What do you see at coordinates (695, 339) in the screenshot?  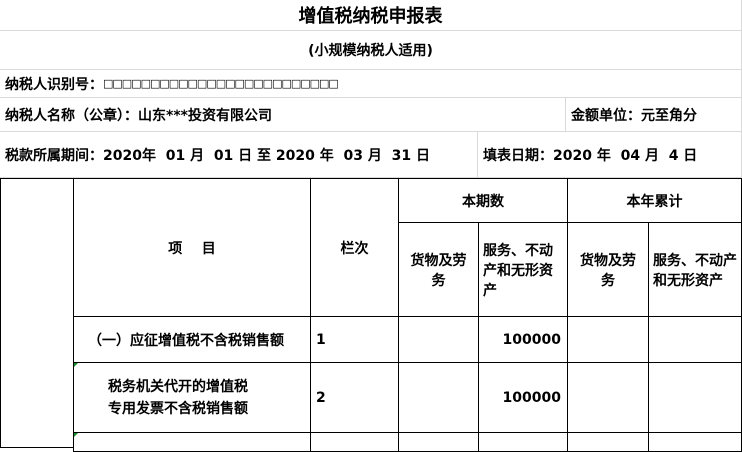 I see `row-1-services-year` at bounding box center [695, 339].